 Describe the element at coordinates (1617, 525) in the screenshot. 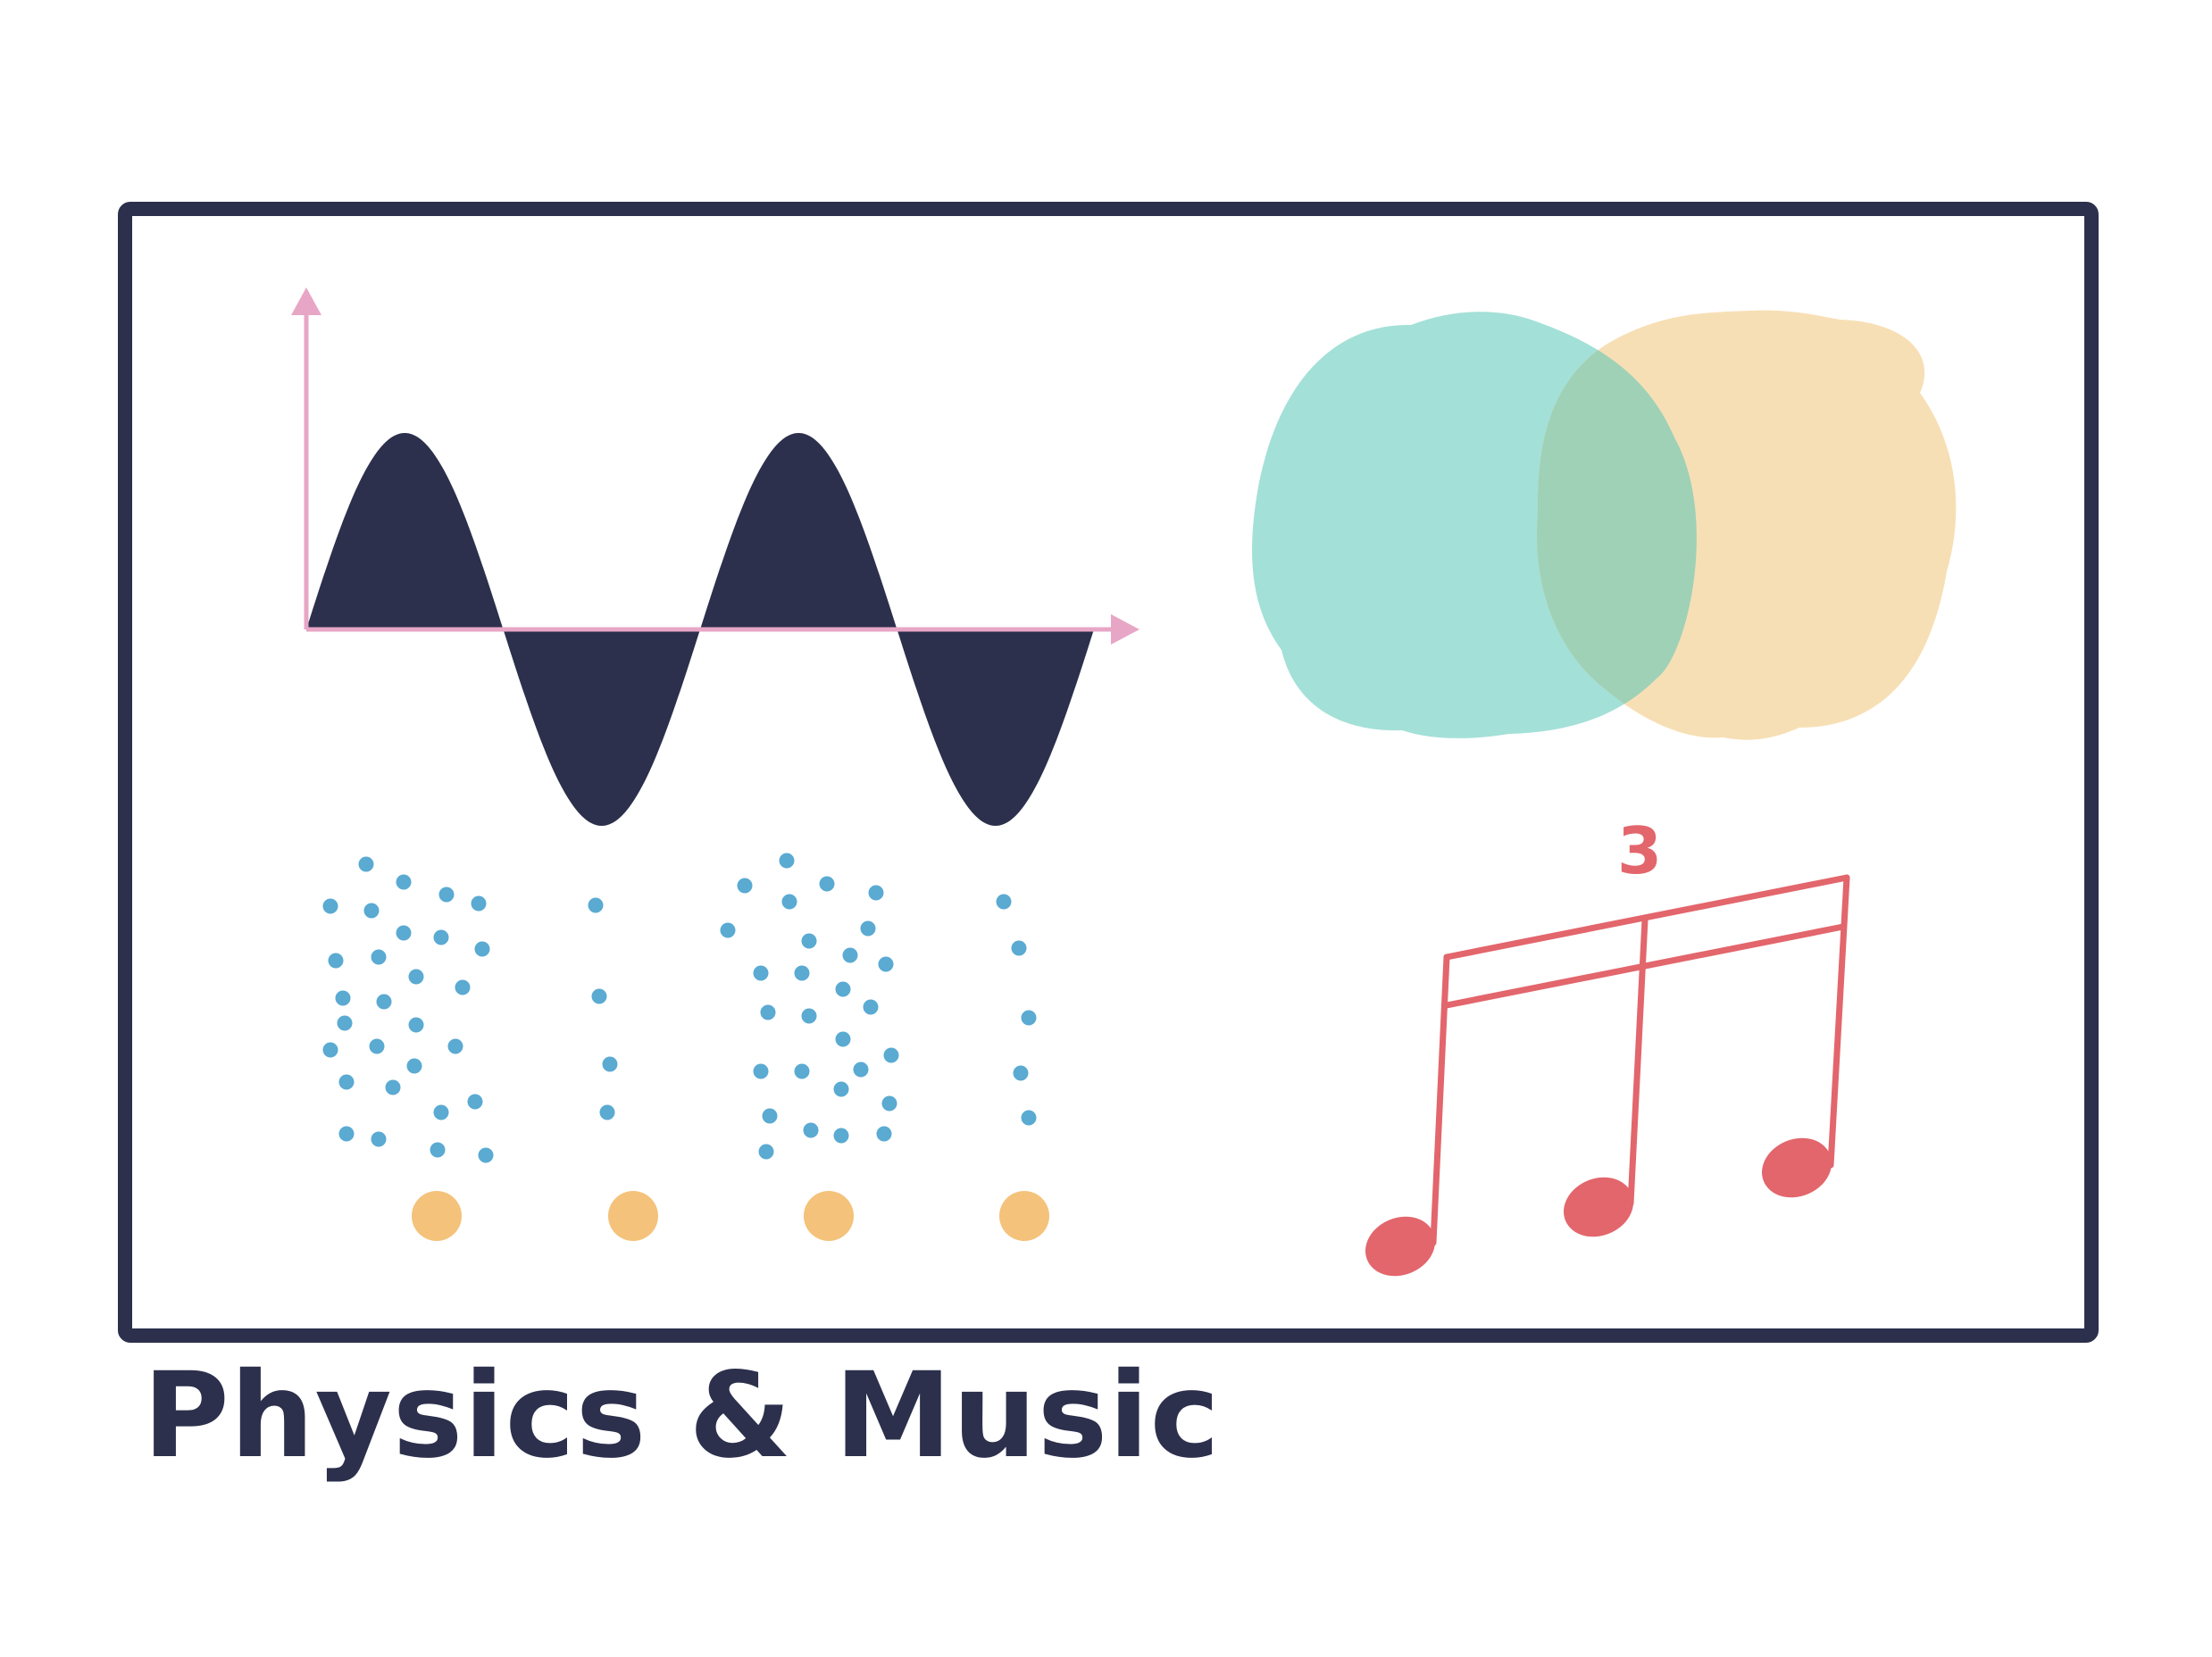

I see `blob-overlap` at that location.